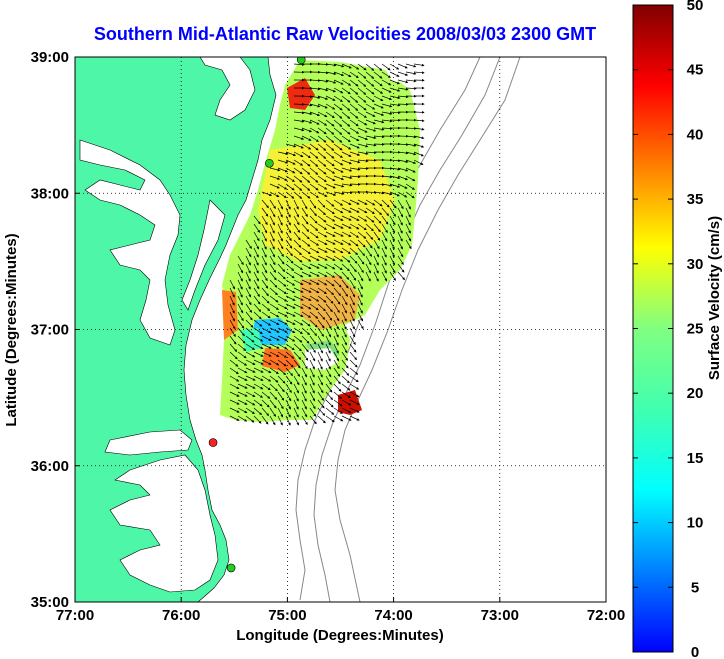  What do you see at coordinates (50, 57) in the screenshot?
I see `y-tick-label: 39:00` at bounding box center [50, 57].